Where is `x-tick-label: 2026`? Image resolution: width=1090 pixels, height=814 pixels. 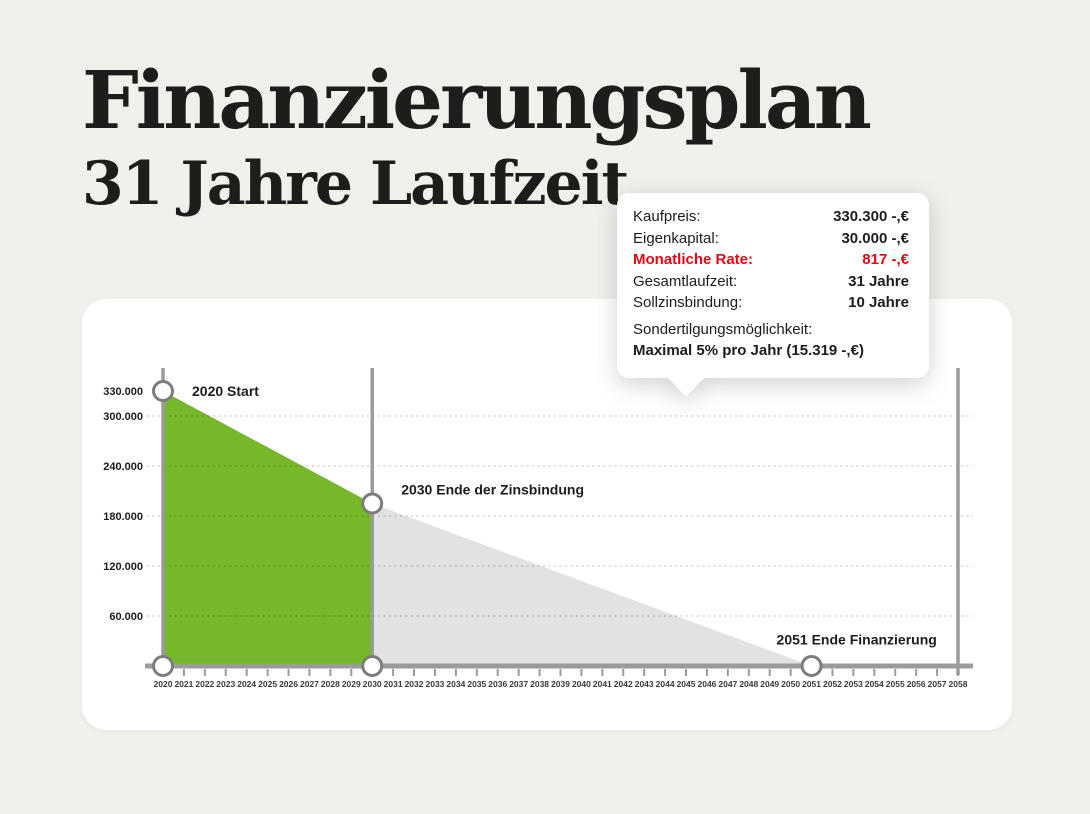
x-tick-label: 2026 is located at coordinates (288, 684).